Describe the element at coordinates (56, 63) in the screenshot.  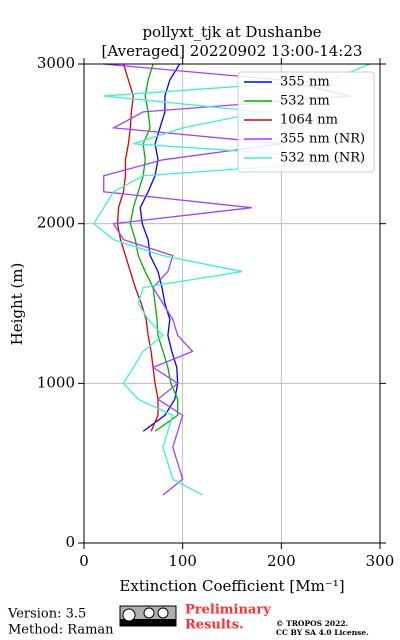
I see `y-tick-label: 3000` at that location.